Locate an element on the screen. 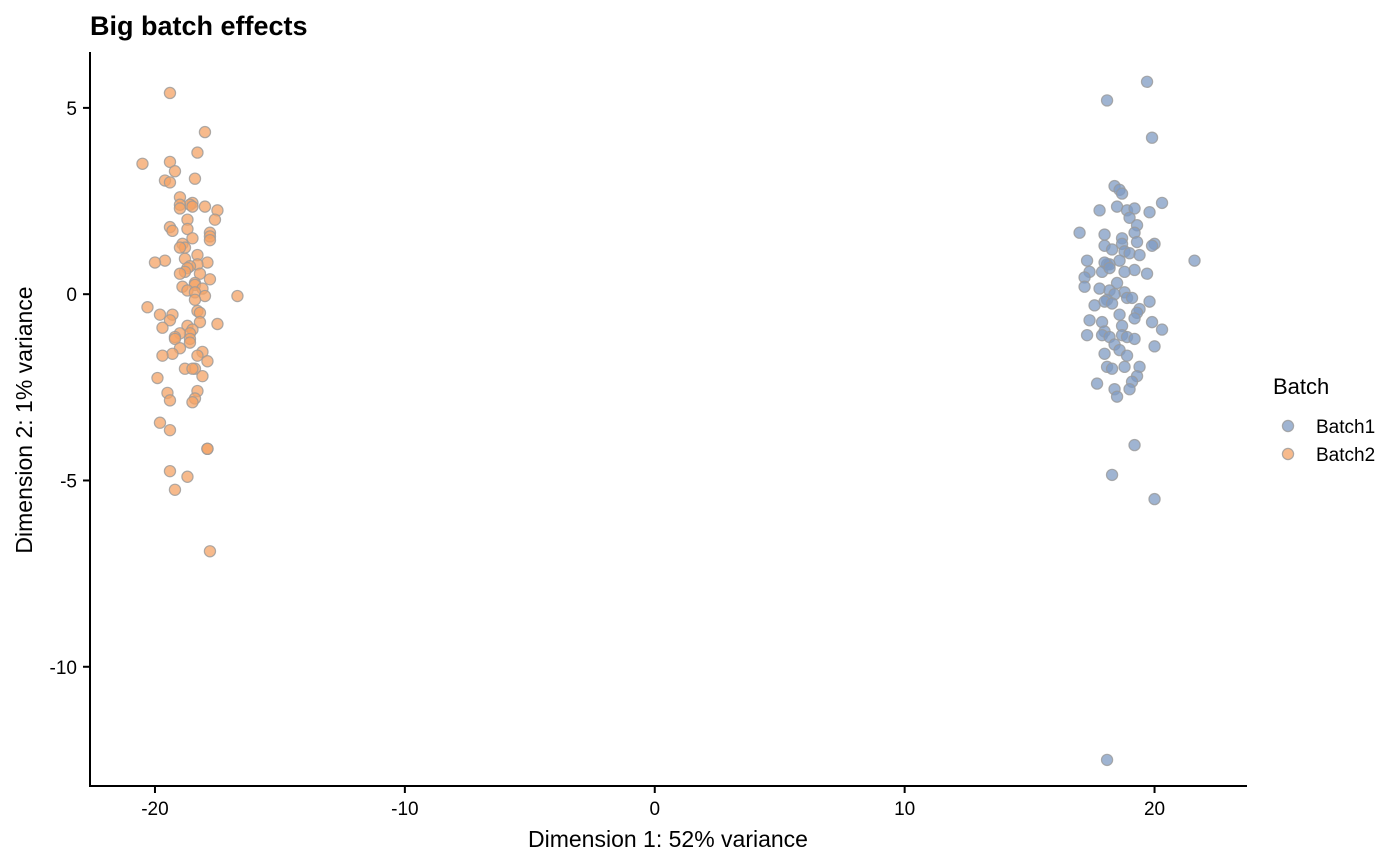 The width and height of the screenshot is (1400, 865). x-tick-label: 20 is located at coordinates (1154, 809).